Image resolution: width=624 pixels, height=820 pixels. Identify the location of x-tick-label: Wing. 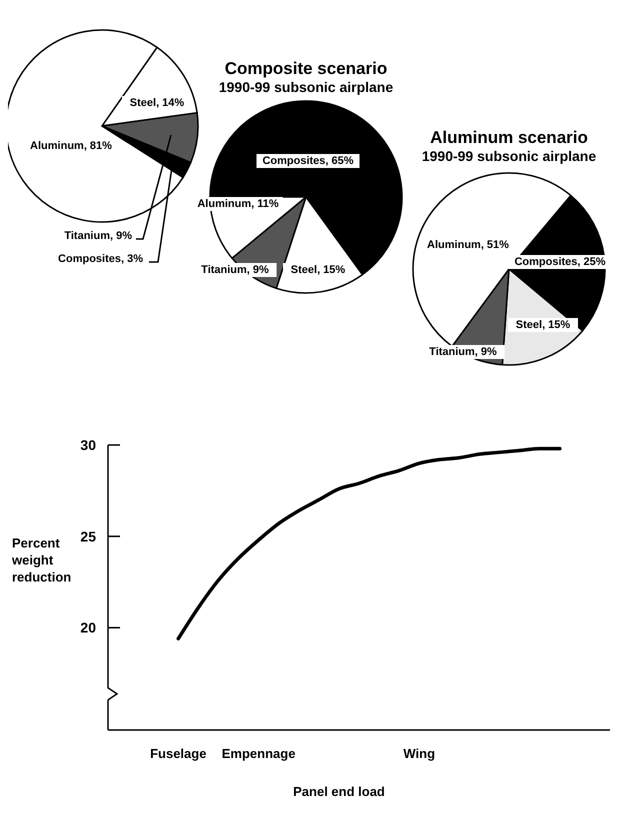
(419, 753).